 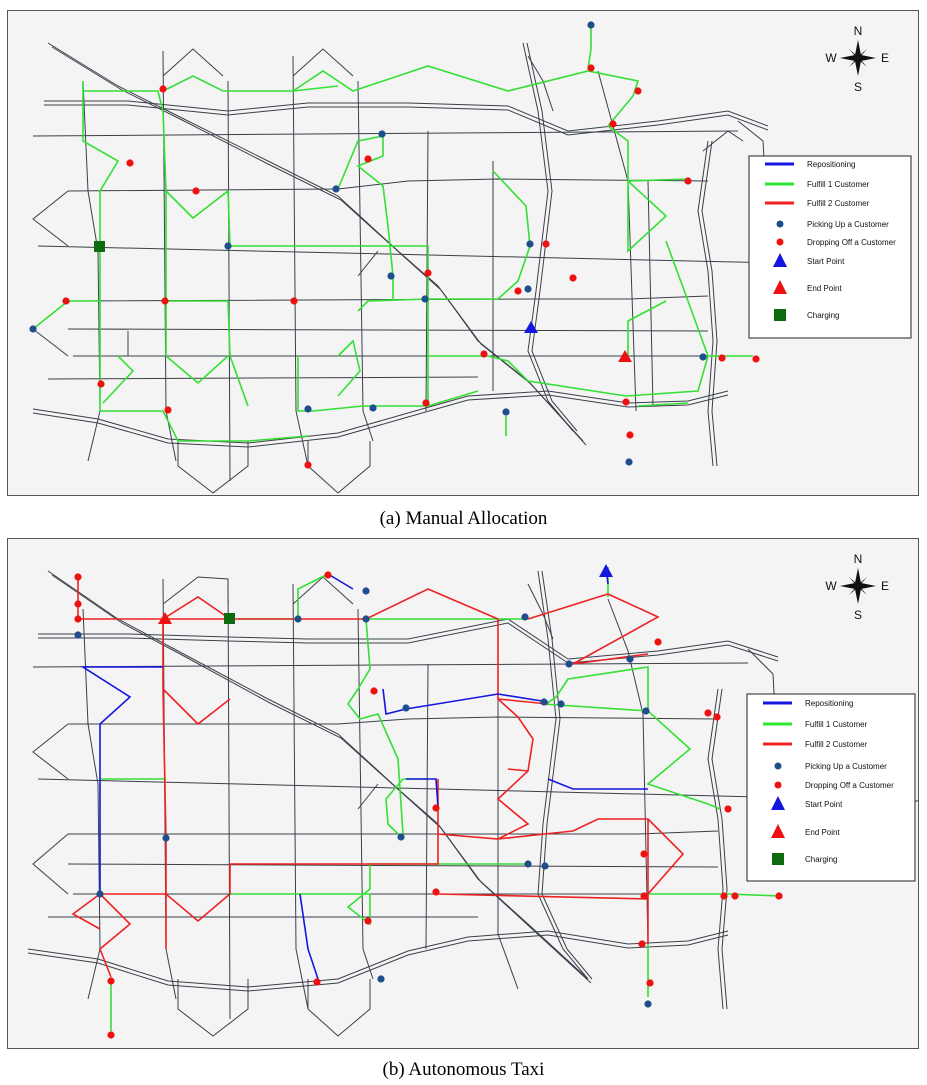 What do you see at coordinates (851, 242) in the screenshot?
I see `legend-label: Dropping Off a Customer` at bounding box center [851, 242].